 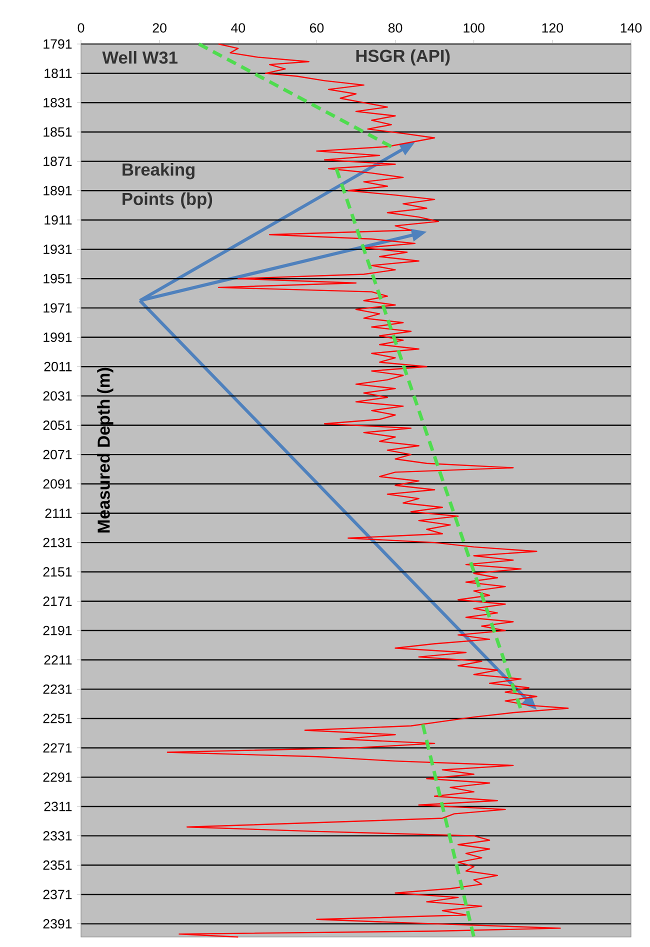 What do you see at coordinates (57, 777) in the screenshot?
I see `y-tick-label: 2291` at bounding box center [57, 777].